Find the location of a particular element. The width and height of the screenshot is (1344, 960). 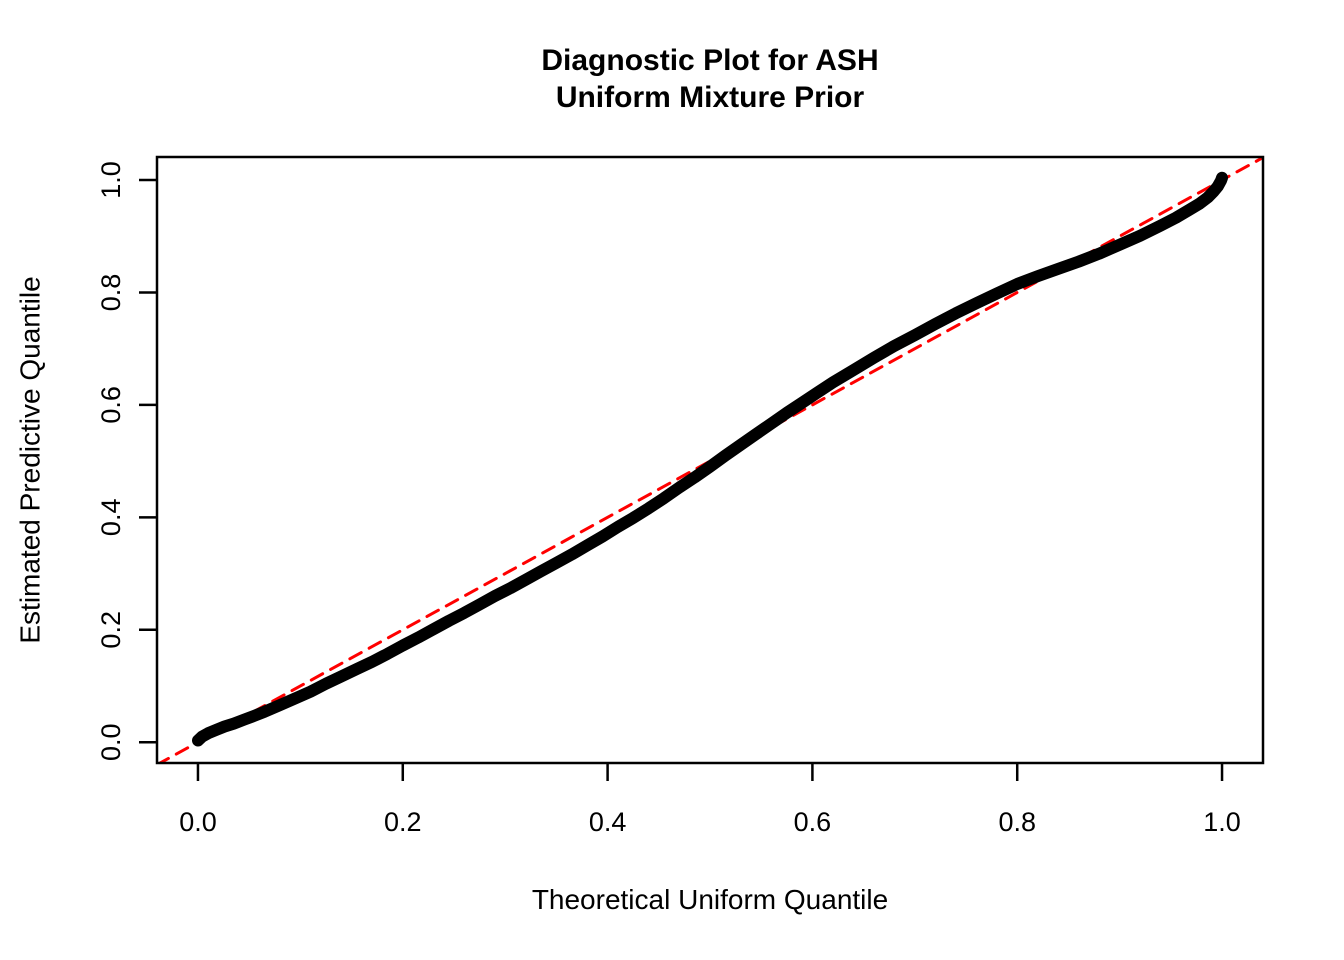

y-tick-label: 0.6 is located at coordinates (111, 405).